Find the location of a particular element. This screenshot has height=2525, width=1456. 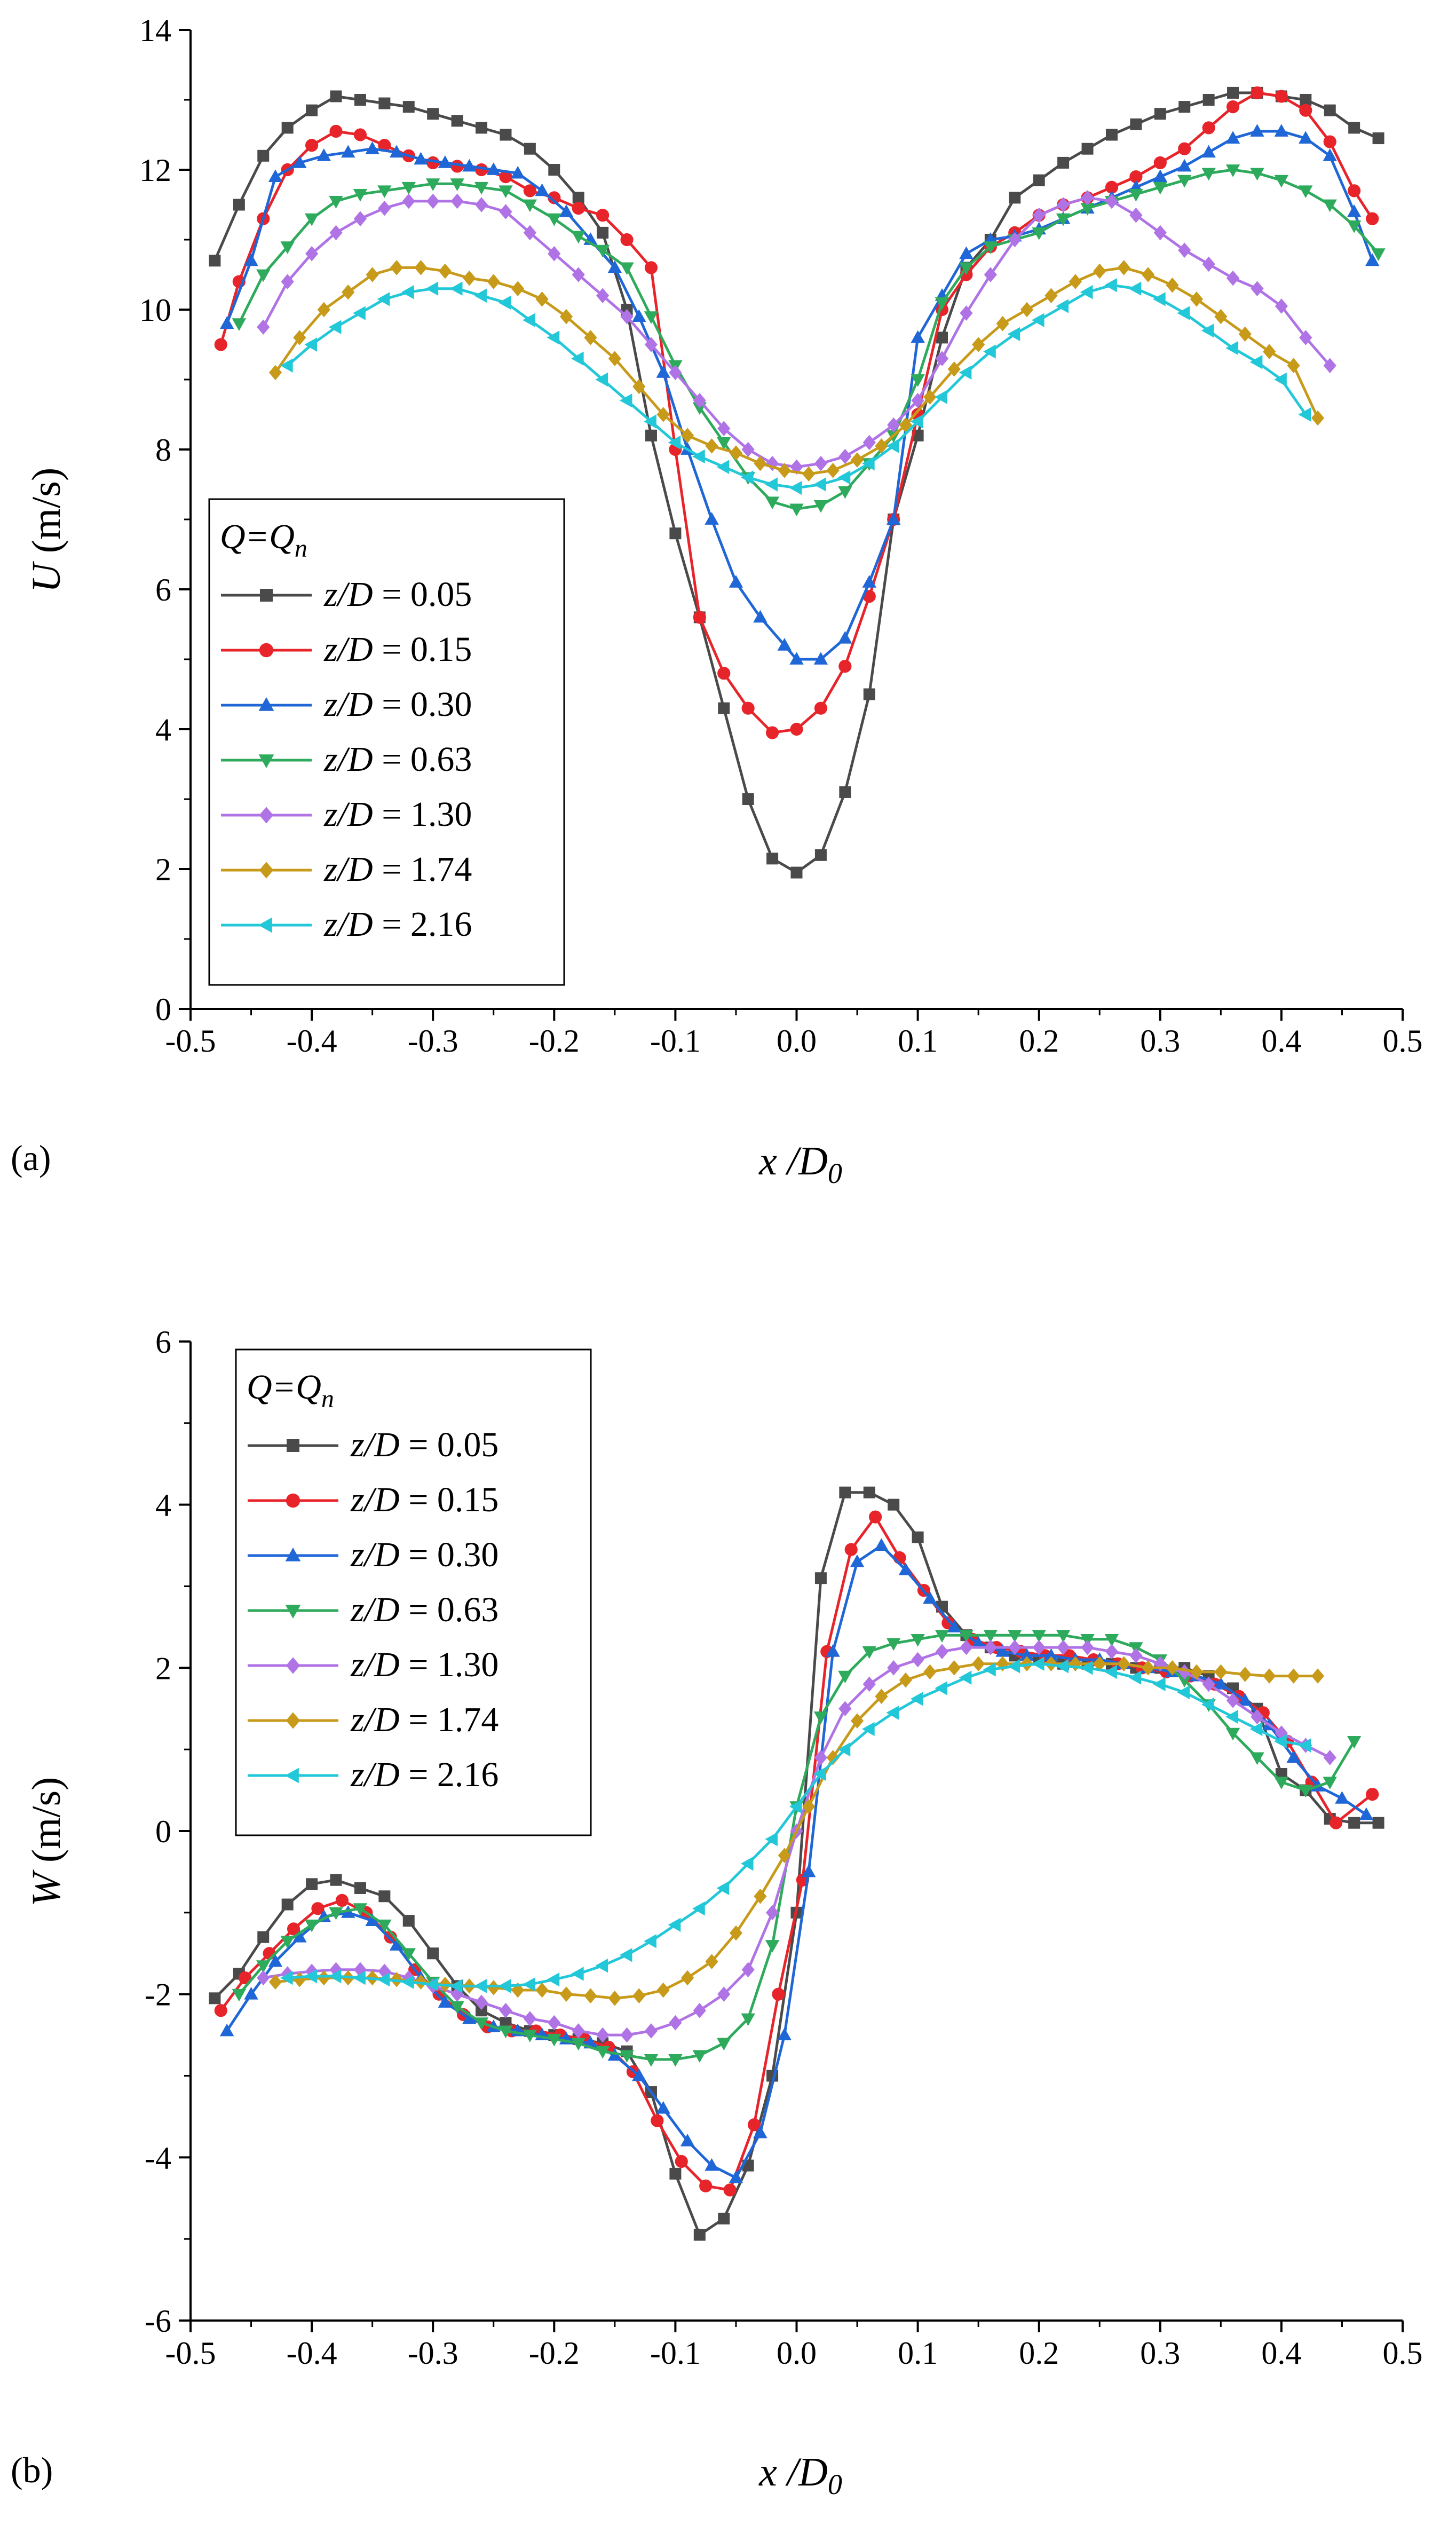

x-tick-label: 0.1 is located at coordinates (918, 2353).